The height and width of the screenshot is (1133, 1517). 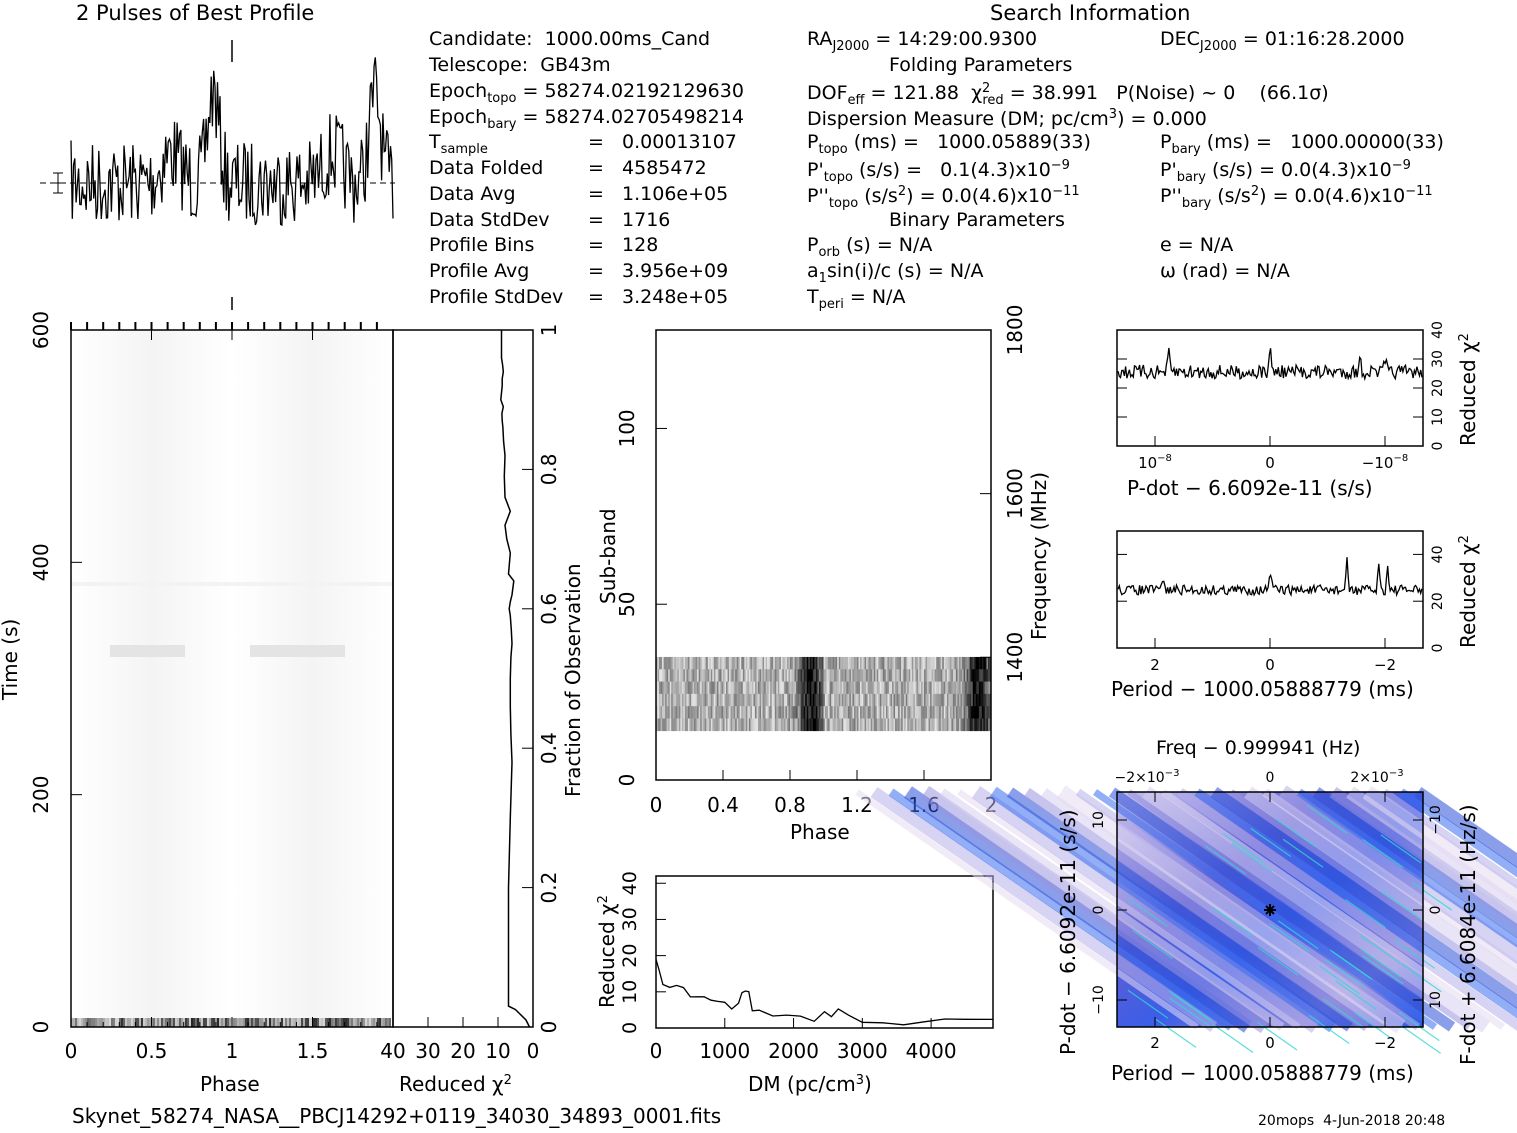 What do you see at coordinates (1270, 388) in the screenshot?
I see `pdot-chi2-frame` at bounding box center [1270, 388].